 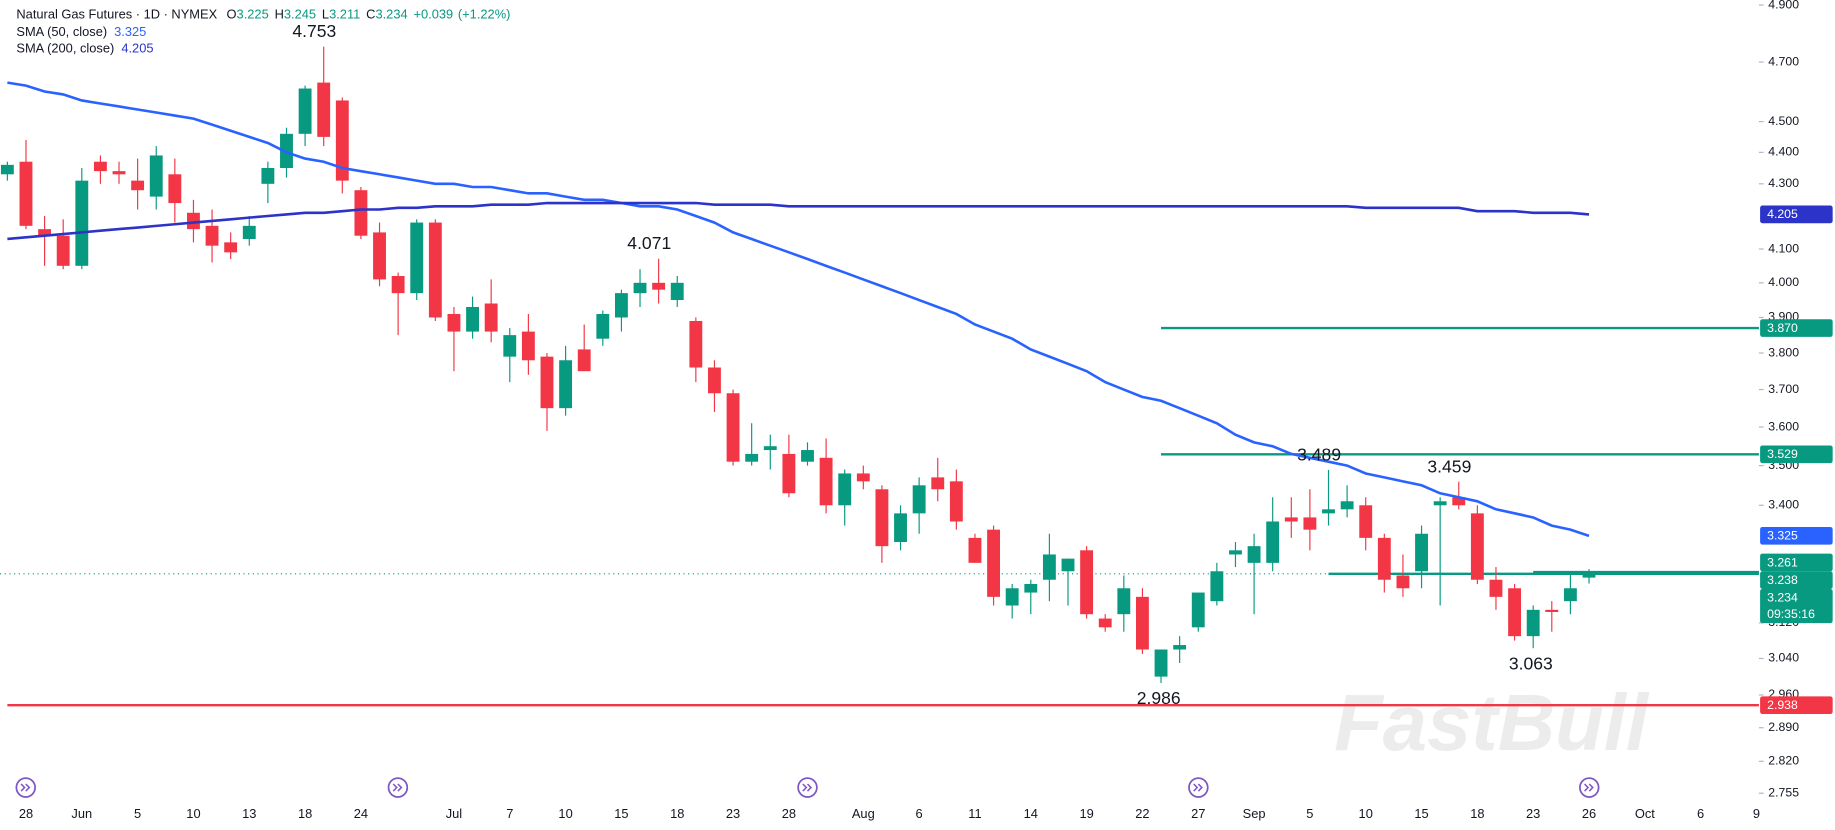 I want to click on x-tick-label: Sep, so click(x=1254, y=813).